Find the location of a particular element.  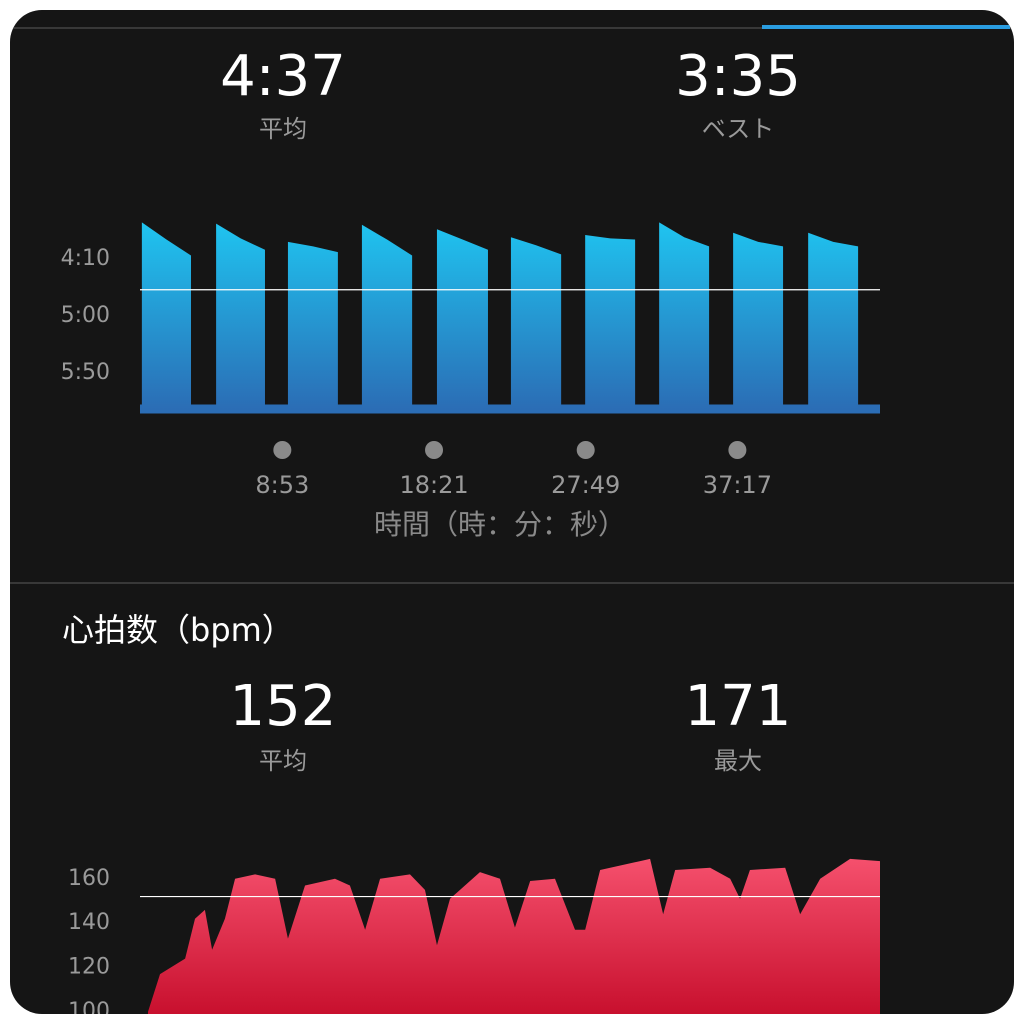

stat-value: 4:37 is located at coordinates (283, 76).